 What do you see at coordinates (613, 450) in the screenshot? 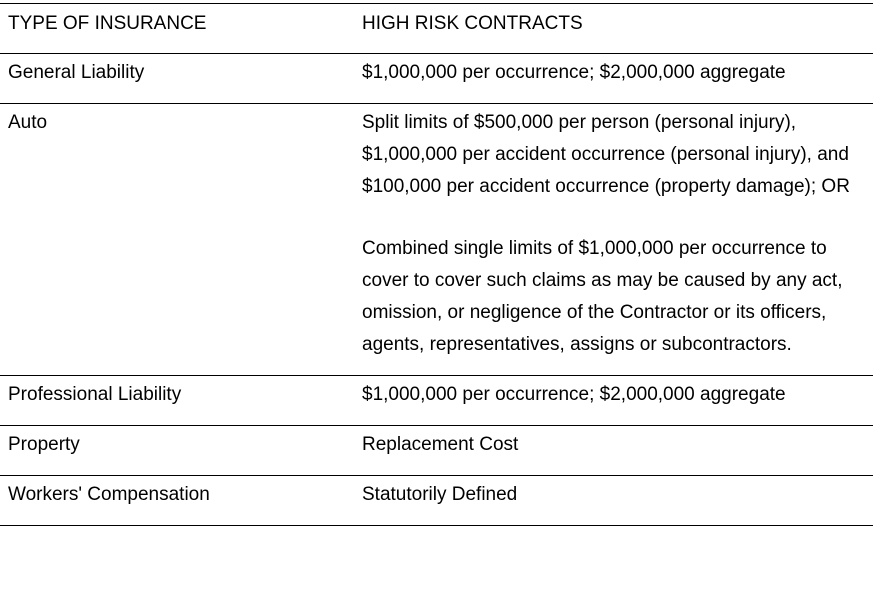
I see `requirement-cell: Replacement Cost` at bounding box center [613, 450].